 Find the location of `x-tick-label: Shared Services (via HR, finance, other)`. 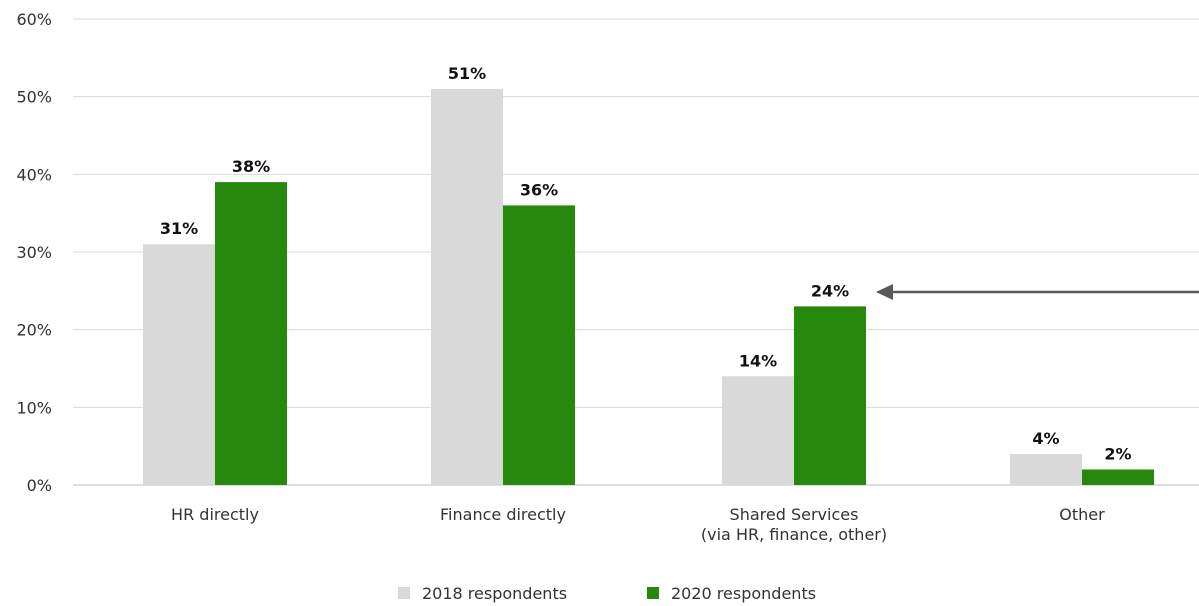

x-tick-label: Shared Services (via HR, finance, other) is located at coordinates (794, 524).